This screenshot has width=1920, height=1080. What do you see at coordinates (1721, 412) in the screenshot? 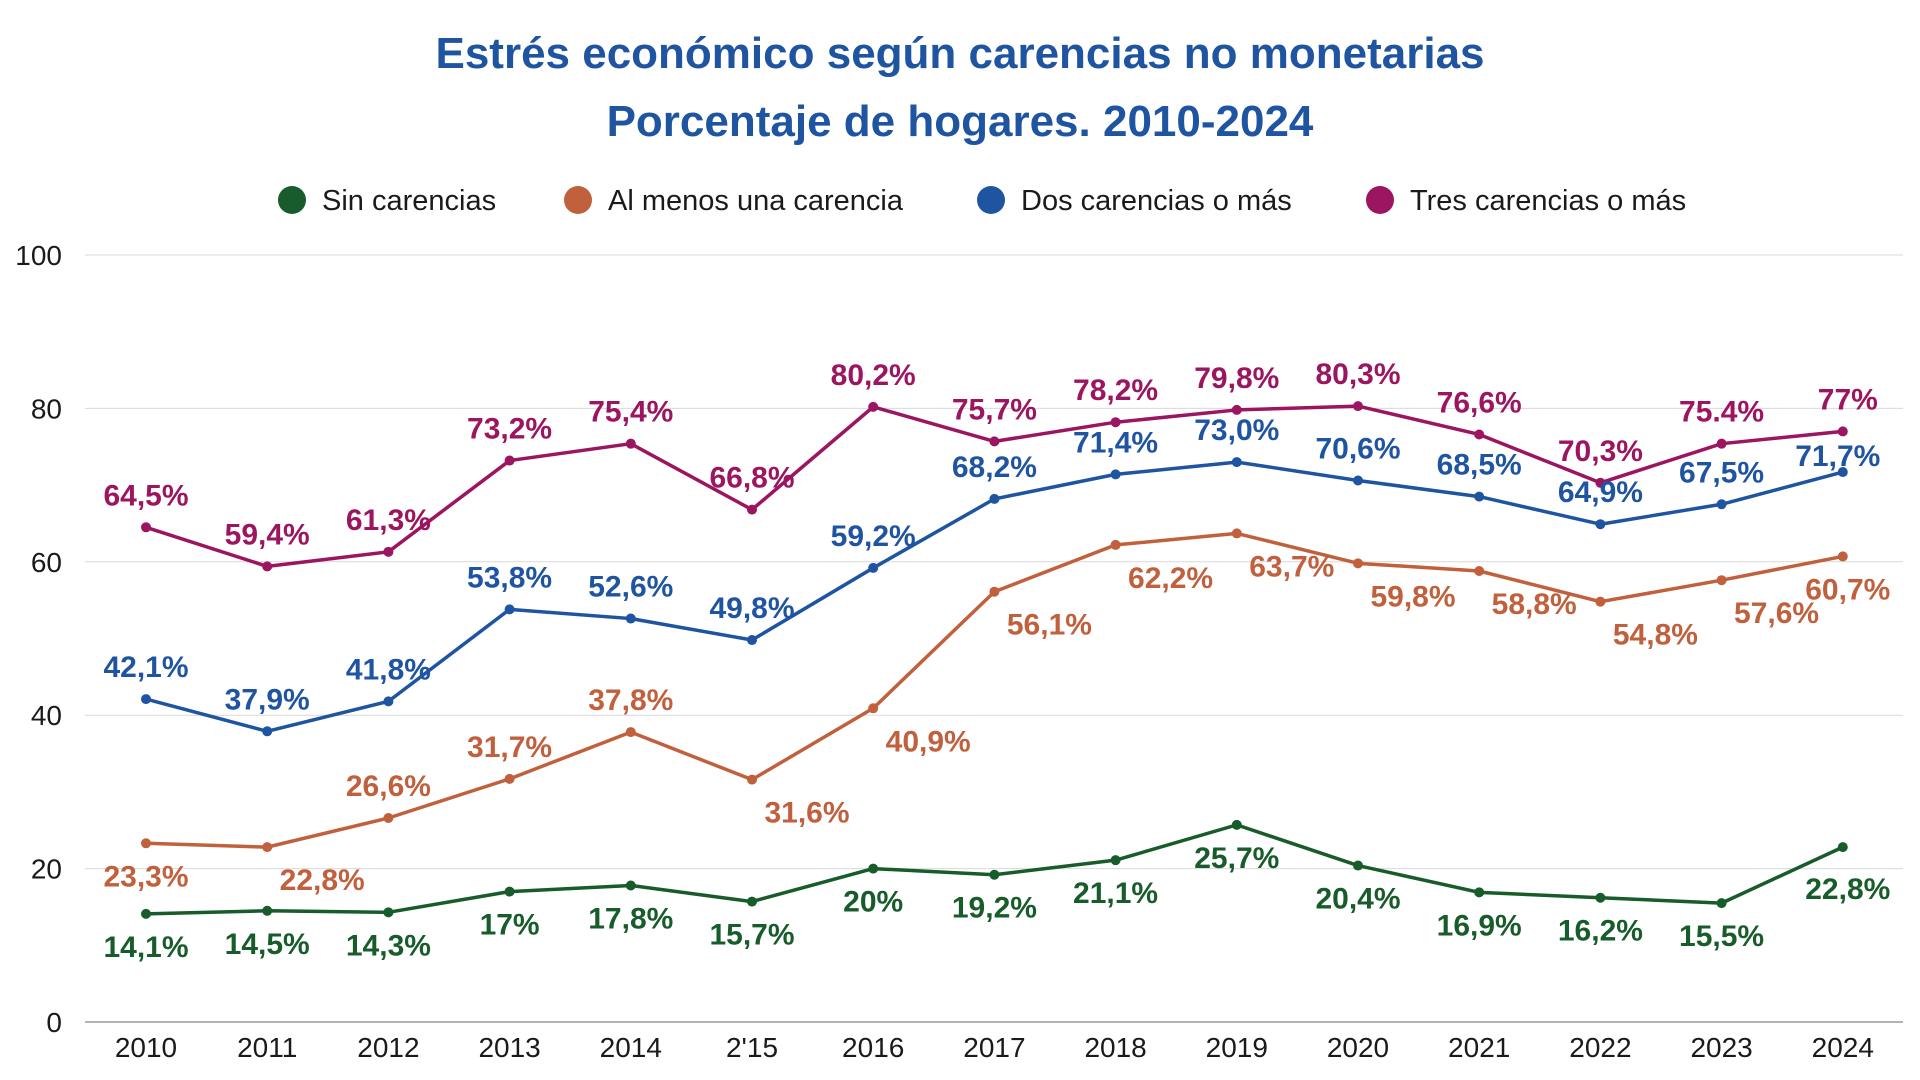
I see `data-label-tres-carencias-o-mas: 75.4%` at bounding box center [1721, 412].